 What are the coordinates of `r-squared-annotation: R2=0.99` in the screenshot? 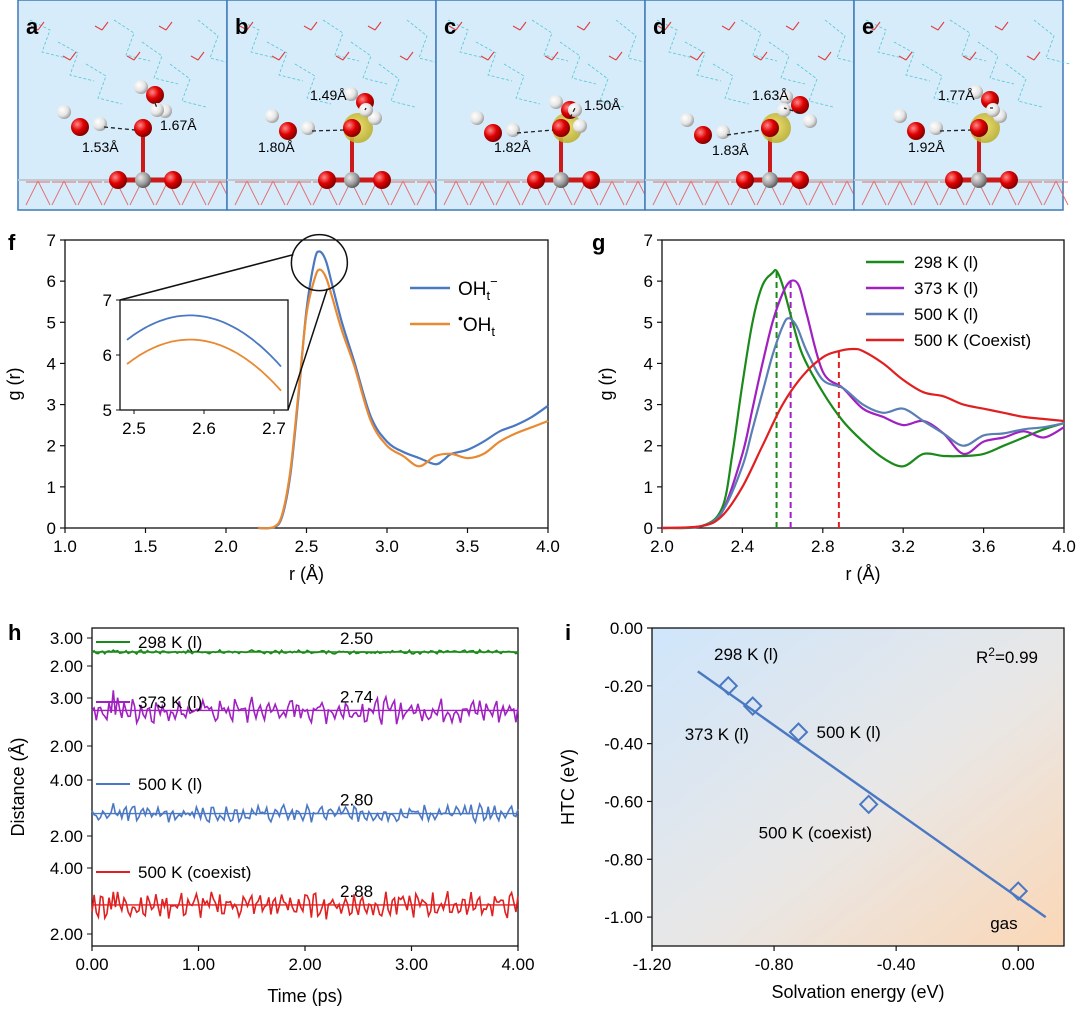 It's located at (1007, 656).